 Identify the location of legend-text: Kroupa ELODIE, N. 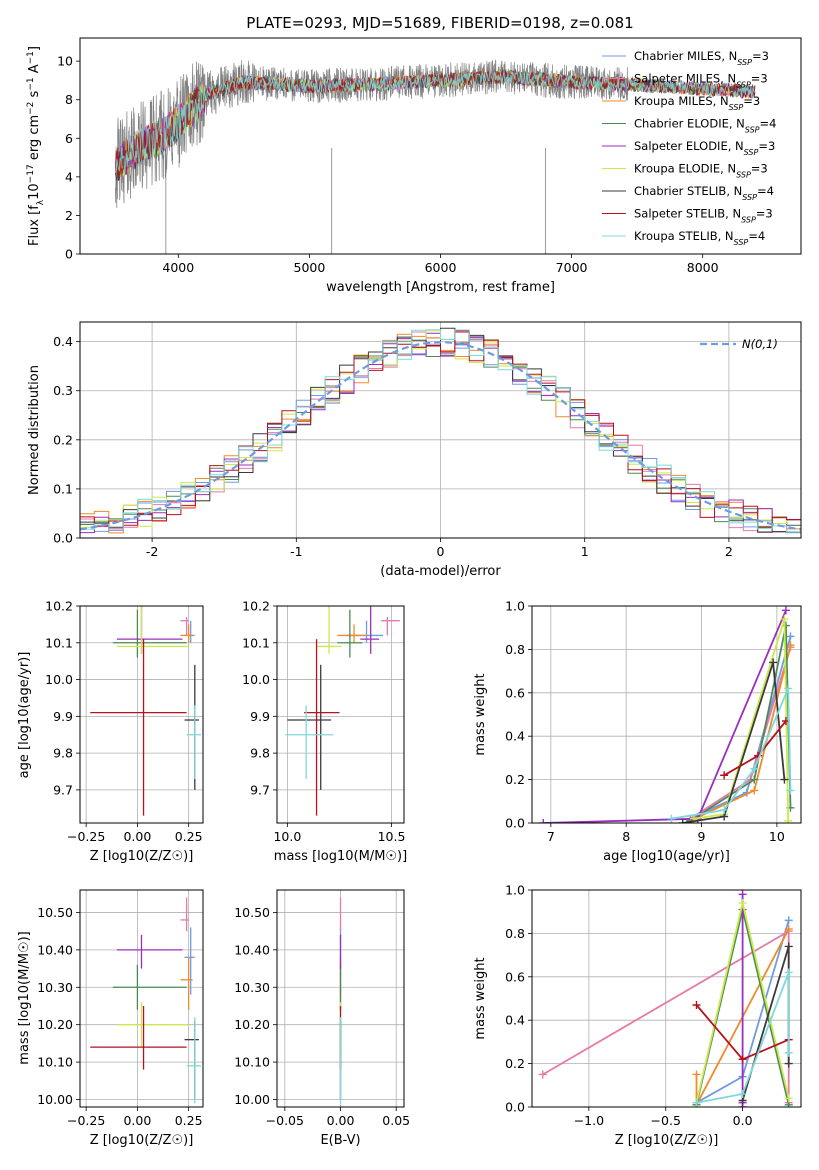
(685, 169).